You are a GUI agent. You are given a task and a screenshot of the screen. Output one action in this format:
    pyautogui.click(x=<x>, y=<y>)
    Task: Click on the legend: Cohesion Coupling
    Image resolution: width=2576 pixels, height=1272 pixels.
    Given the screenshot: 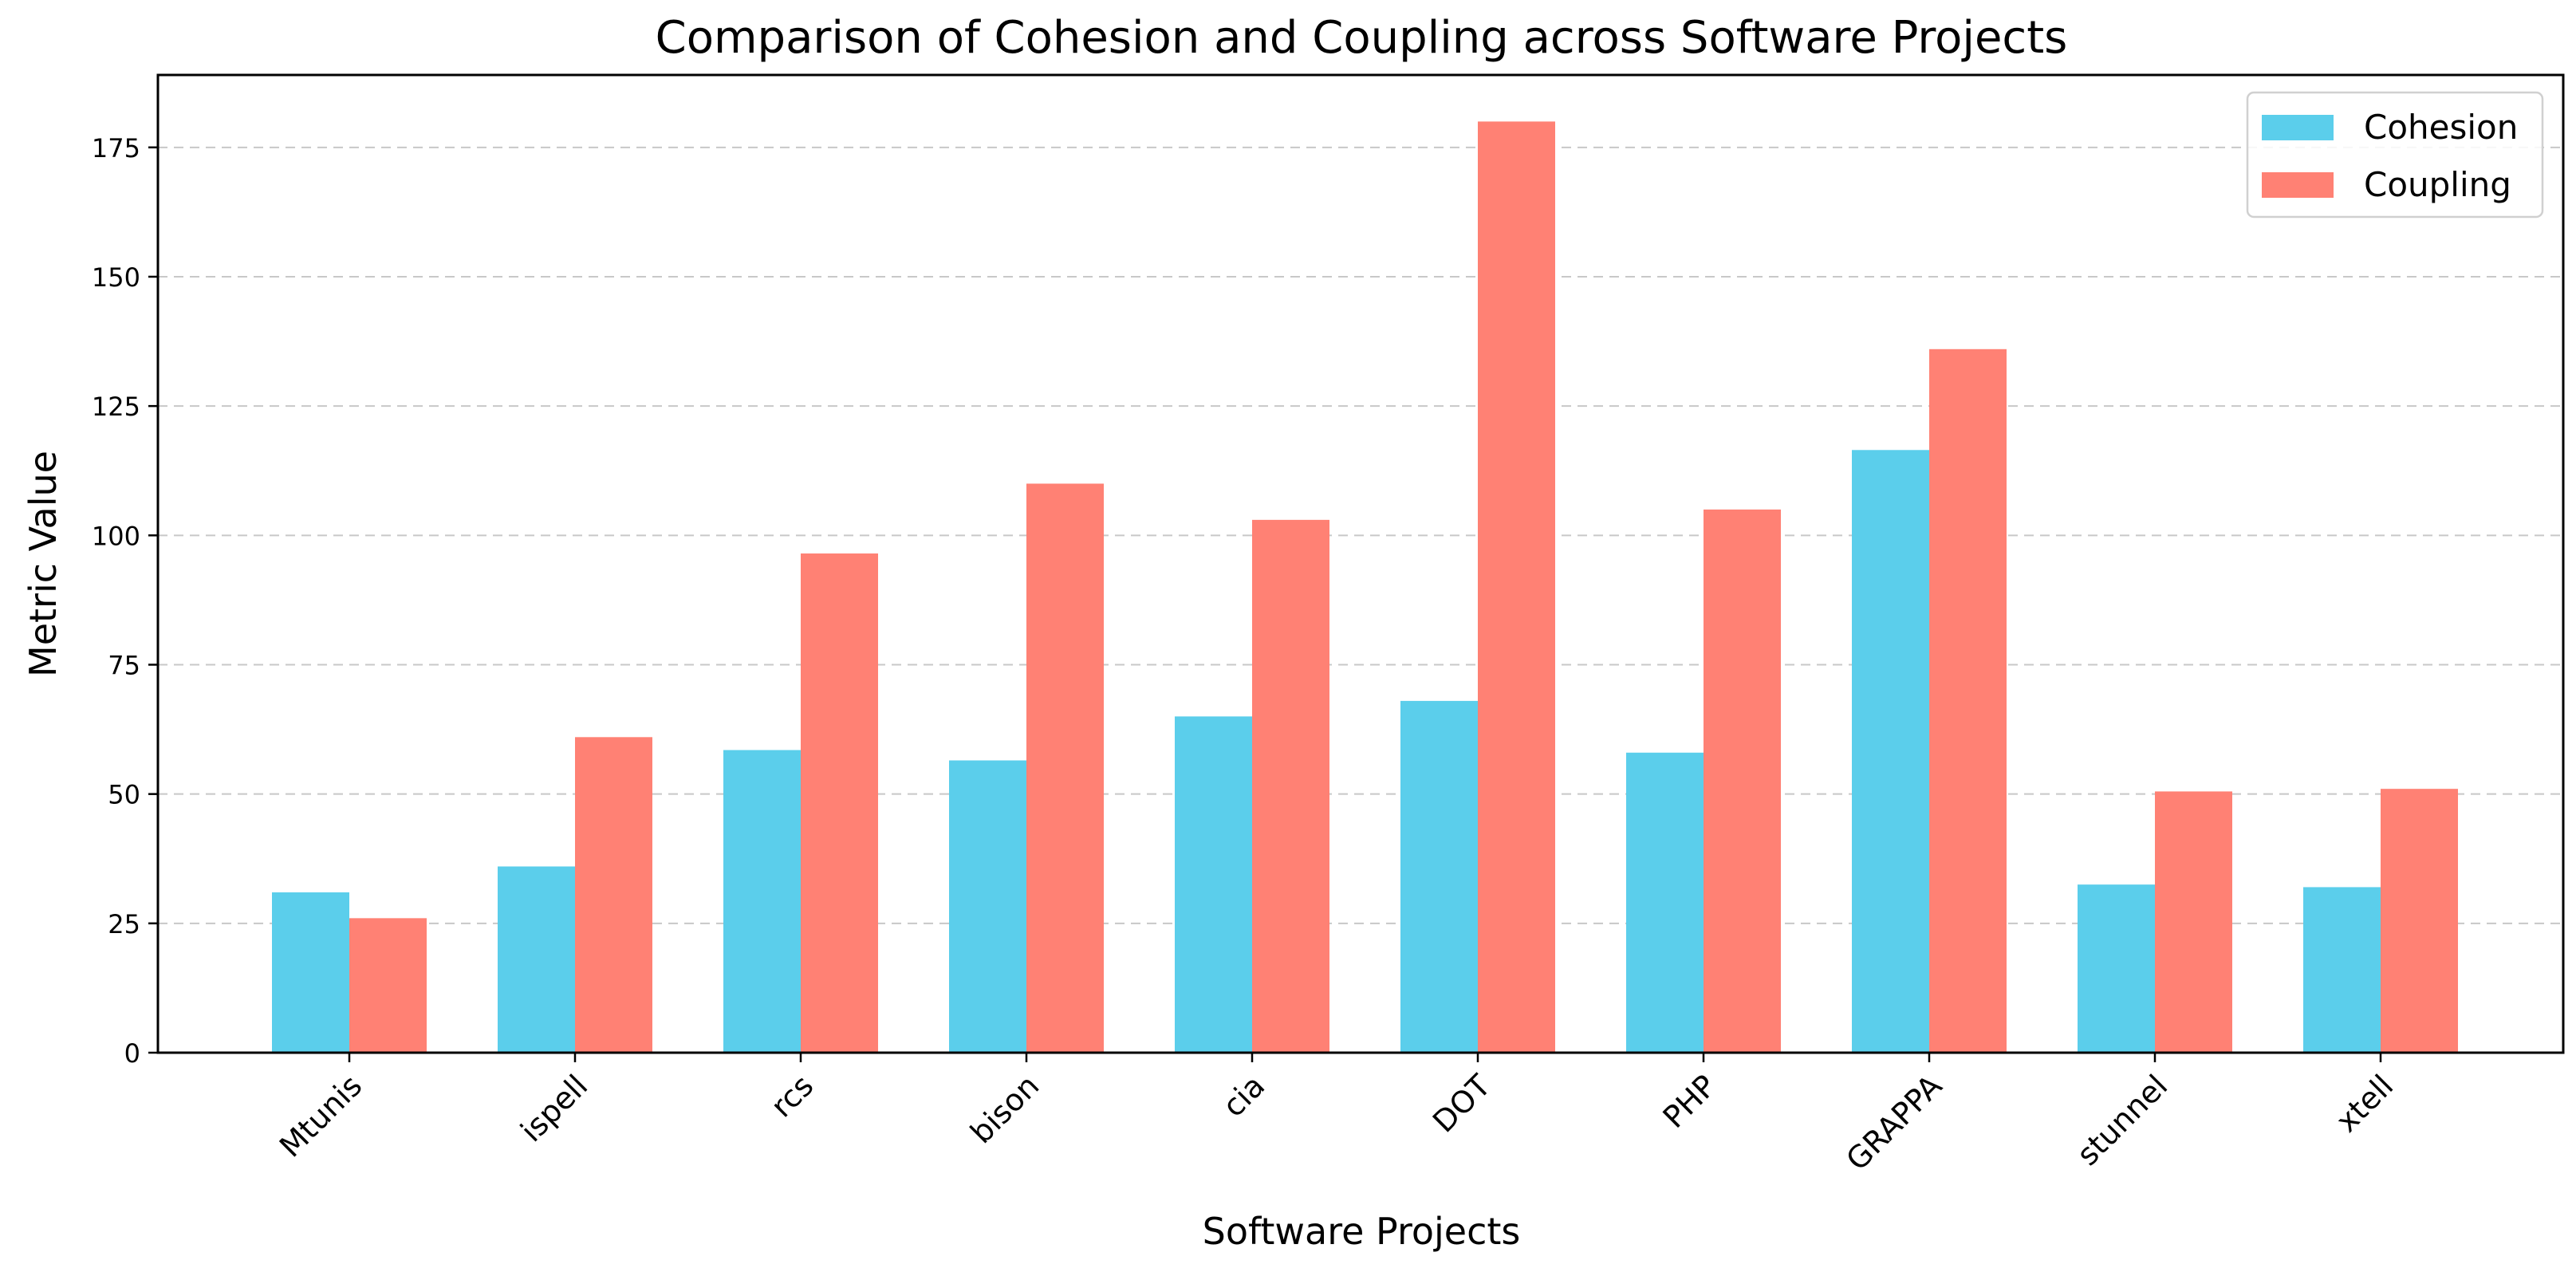 What is the action you would take?
    pyautogui.click(x=2395, y=155)
    